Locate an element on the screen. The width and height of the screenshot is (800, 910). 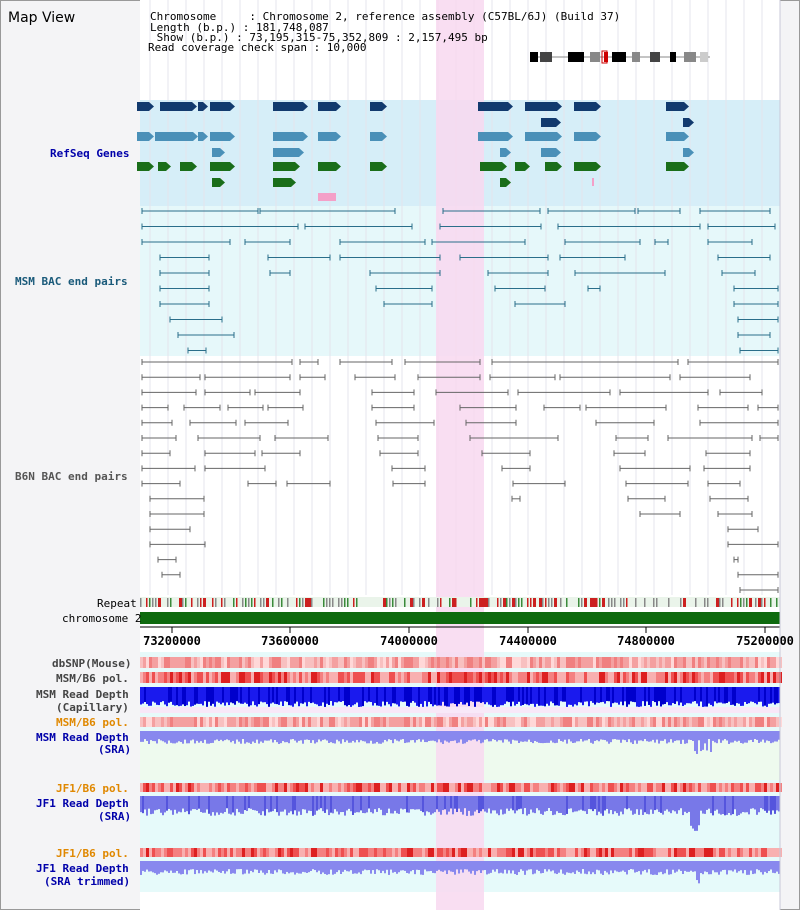
track-label-dbsnp: dbSNP(Mouse) is located at coordinates (92, 663).